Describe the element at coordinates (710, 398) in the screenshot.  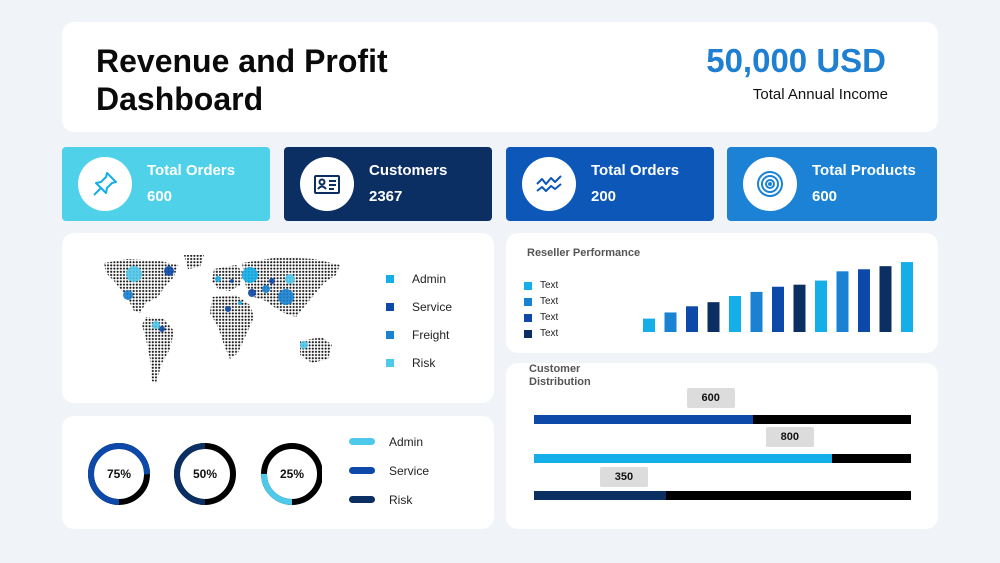
I see `distribution-value-tag: 600` at that location.